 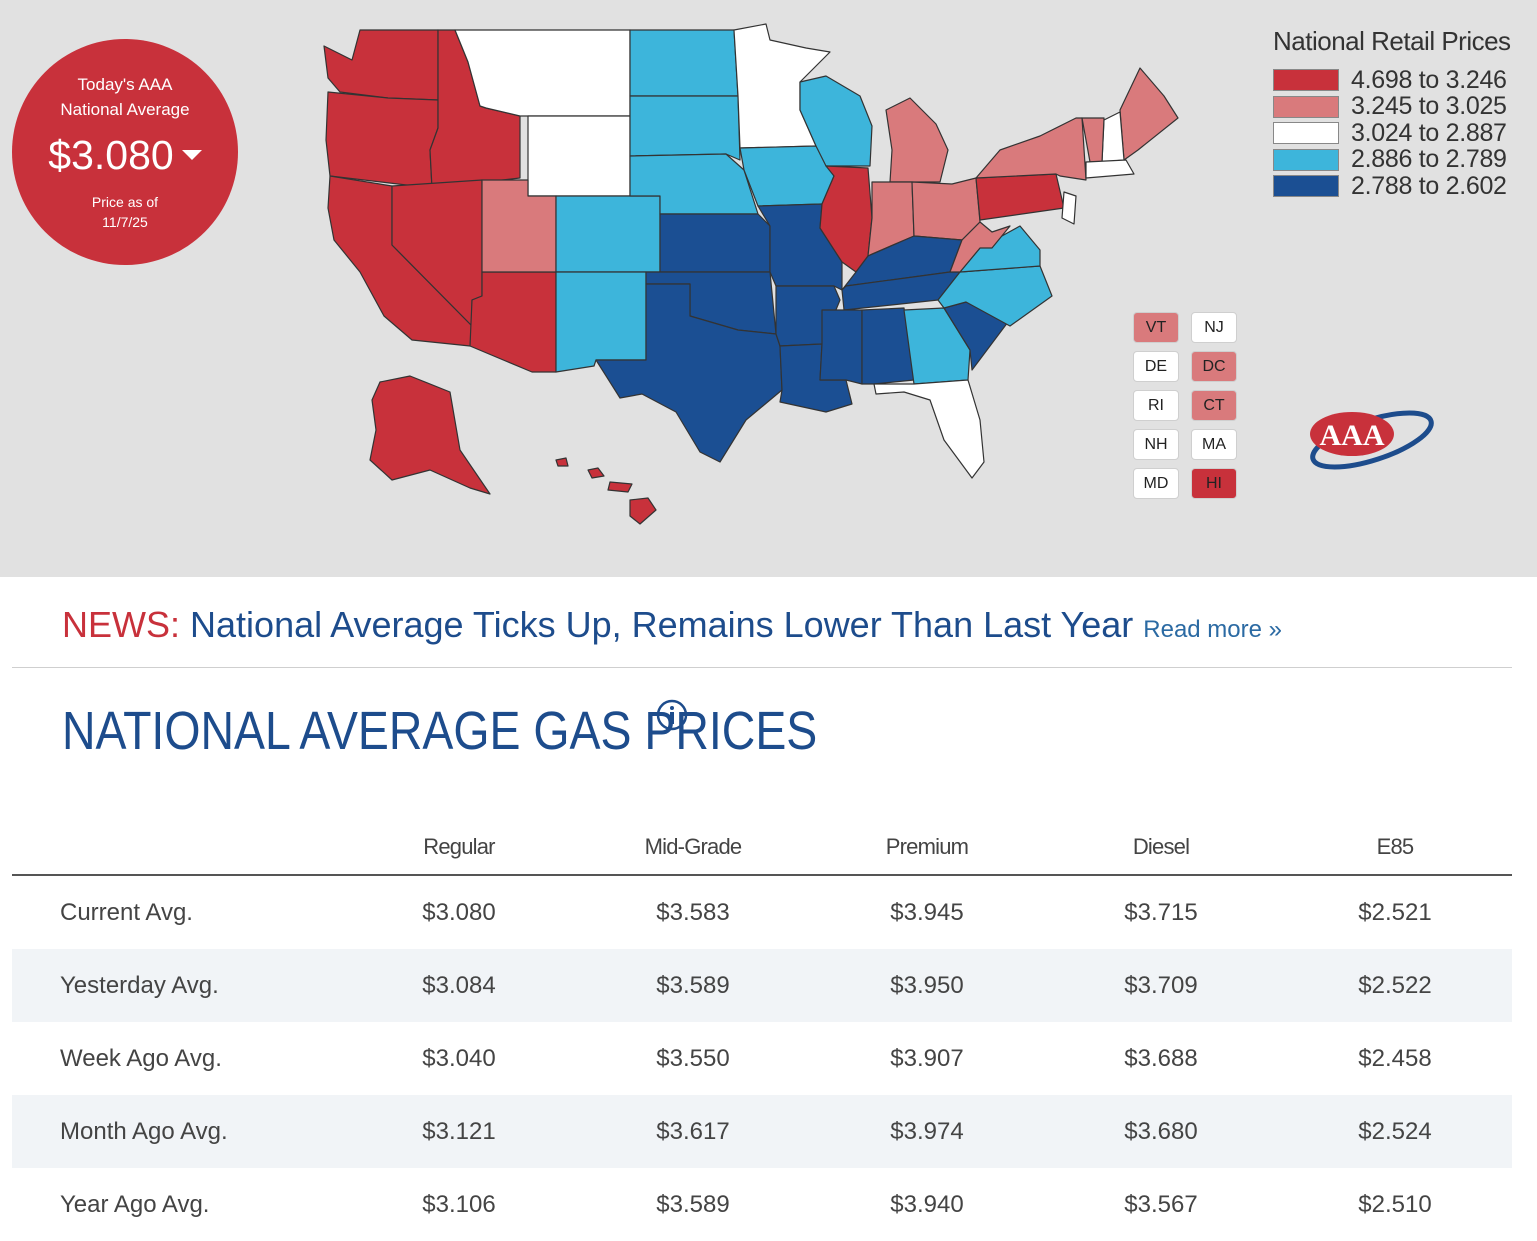 I want to click on state-box-de: DE, so click(x=1156, y=366).